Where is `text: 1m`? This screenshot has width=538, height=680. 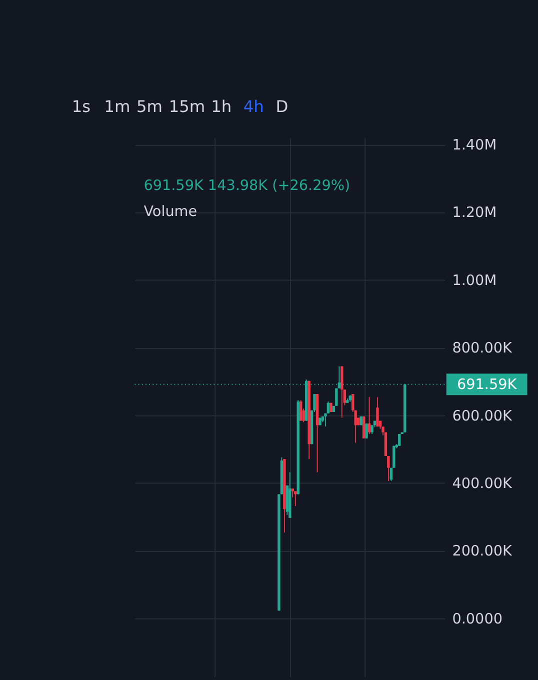
text: 1m is located at coordinates (117, 106).